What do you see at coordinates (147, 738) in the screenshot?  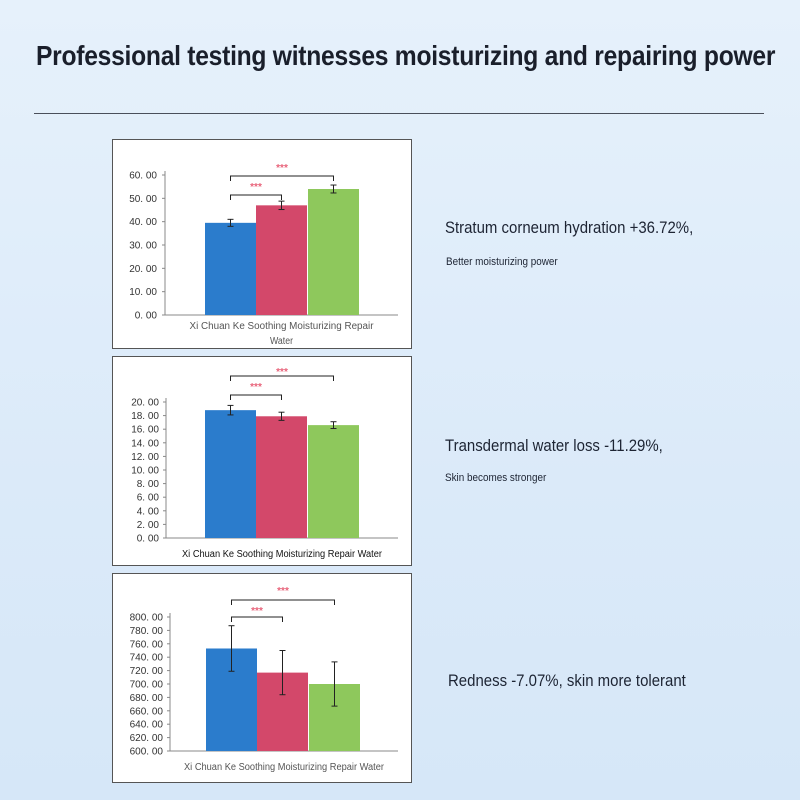 I see `y-tick-label: 620. 00` at bounding box center [147, 738].